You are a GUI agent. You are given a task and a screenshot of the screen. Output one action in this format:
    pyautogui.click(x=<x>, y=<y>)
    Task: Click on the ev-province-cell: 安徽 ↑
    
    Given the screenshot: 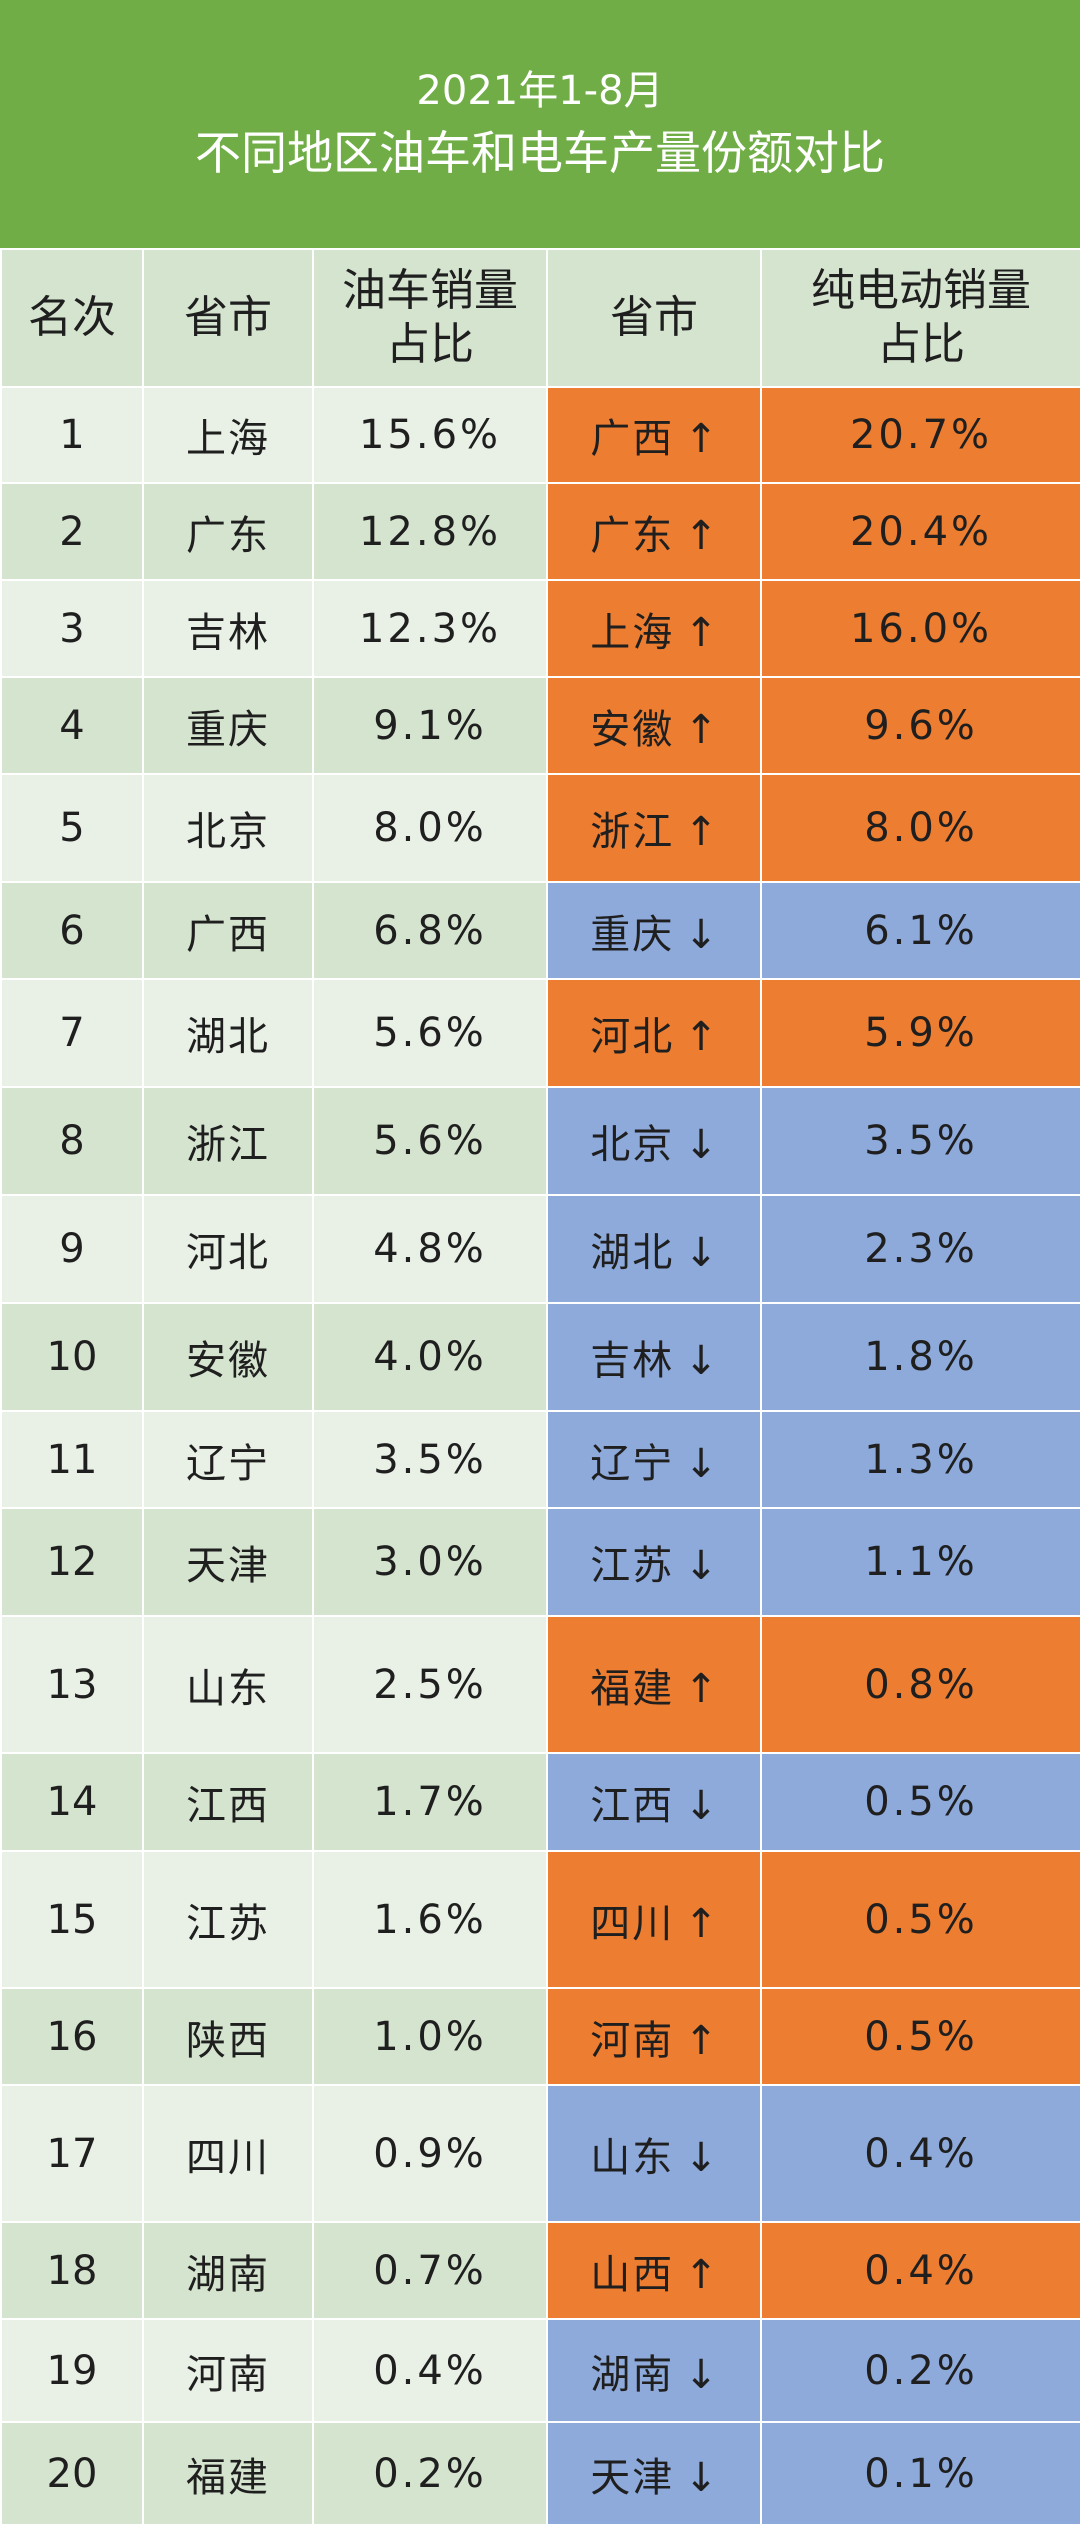 What is the action you would take?
    pyautogui.click(x=654, y=725)
    